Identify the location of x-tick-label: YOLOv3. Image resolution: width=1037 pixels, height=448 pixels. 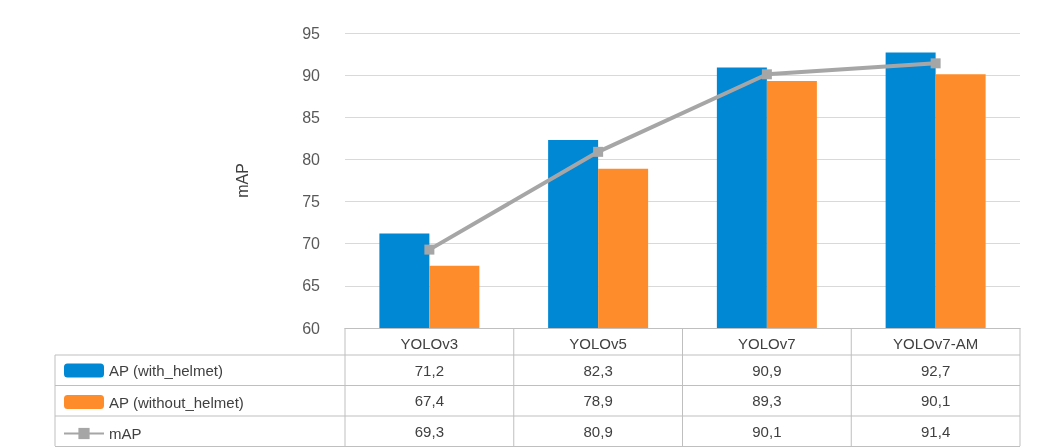
(429, 343).